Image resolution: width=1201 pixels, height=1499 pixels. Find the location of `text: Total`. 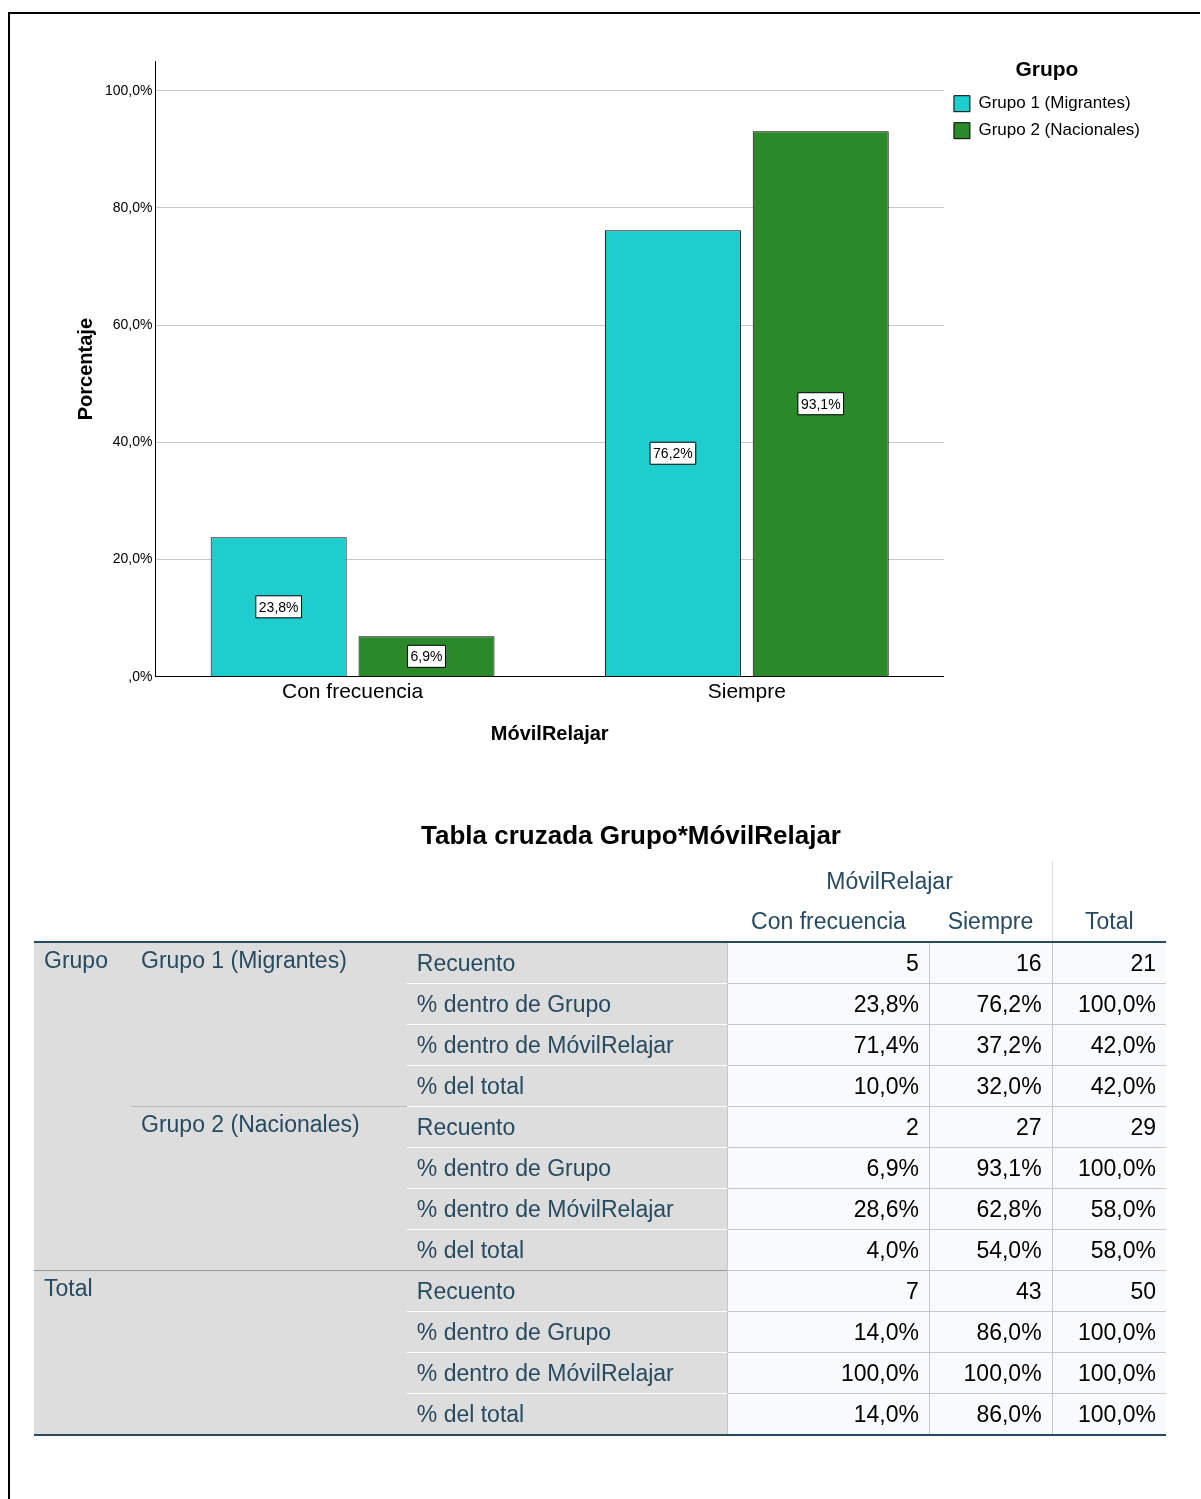

text: Total is located at coordinates (220, 1352).